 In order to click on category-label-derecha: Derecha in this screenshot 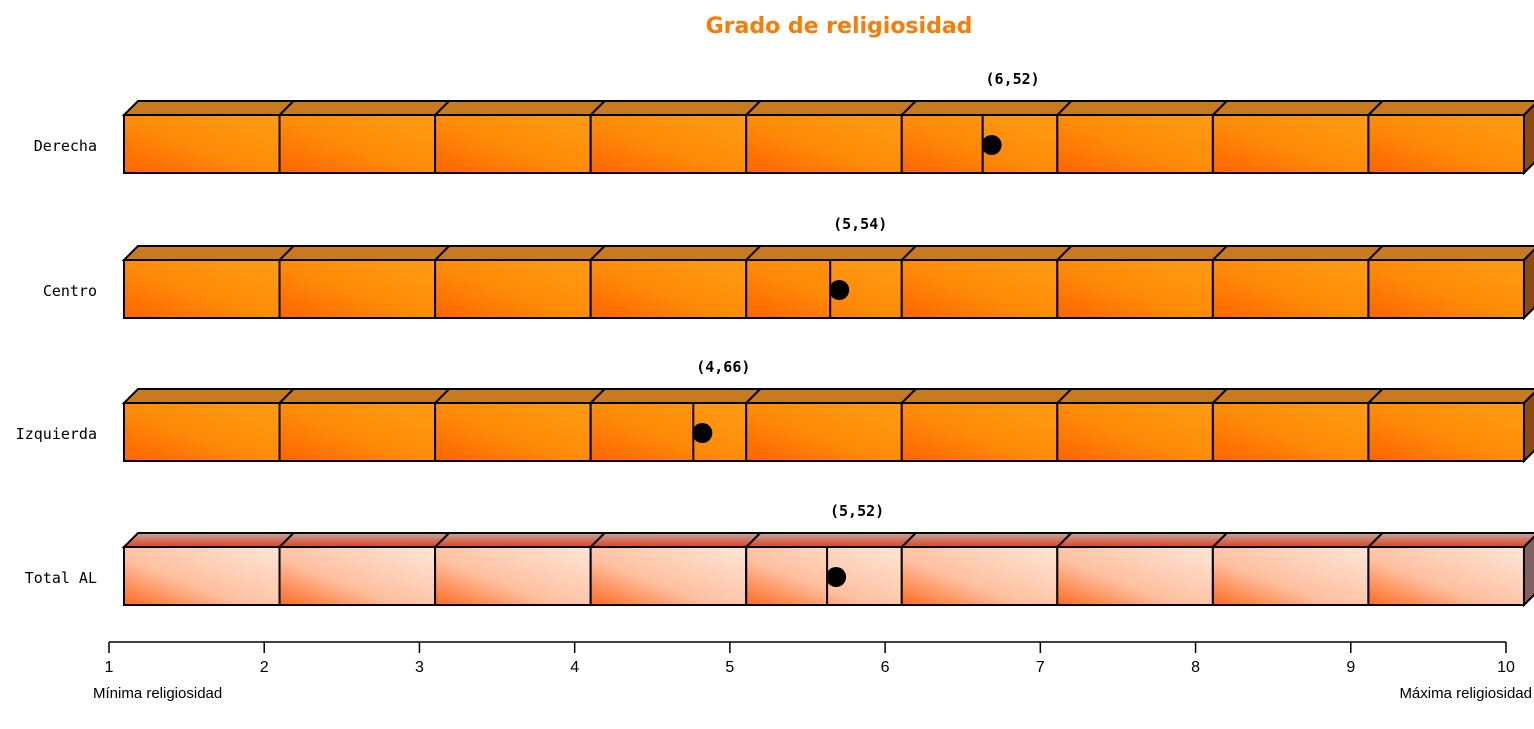, I will do `click(65, 146)`.